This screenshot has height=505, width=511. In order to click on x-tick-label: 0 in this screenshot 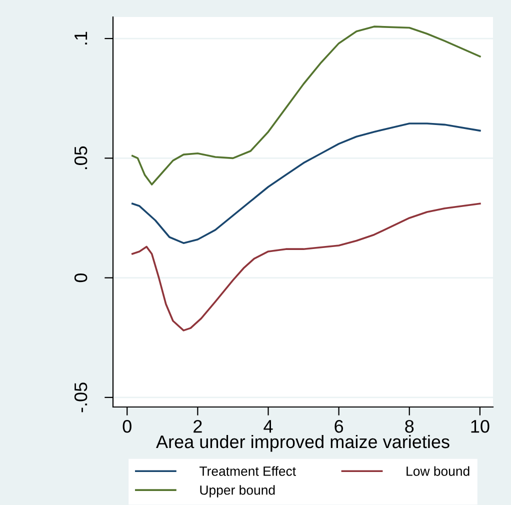, I will do `click(127, 426)`.